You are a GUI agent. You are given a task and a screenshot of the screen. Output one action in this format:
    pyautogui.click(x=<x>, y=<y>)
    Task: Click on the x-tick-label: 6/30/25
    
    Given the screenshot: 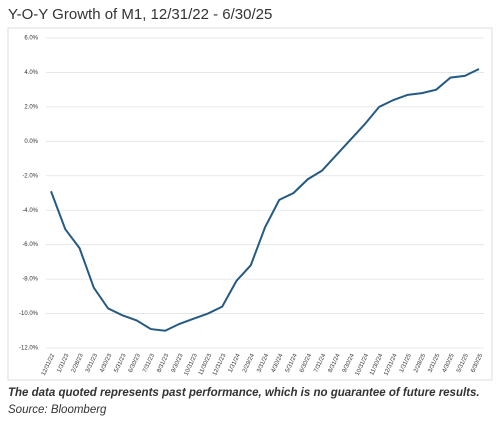 What is the action you would take?
    pyautogui.click(x=477, y=362)
    